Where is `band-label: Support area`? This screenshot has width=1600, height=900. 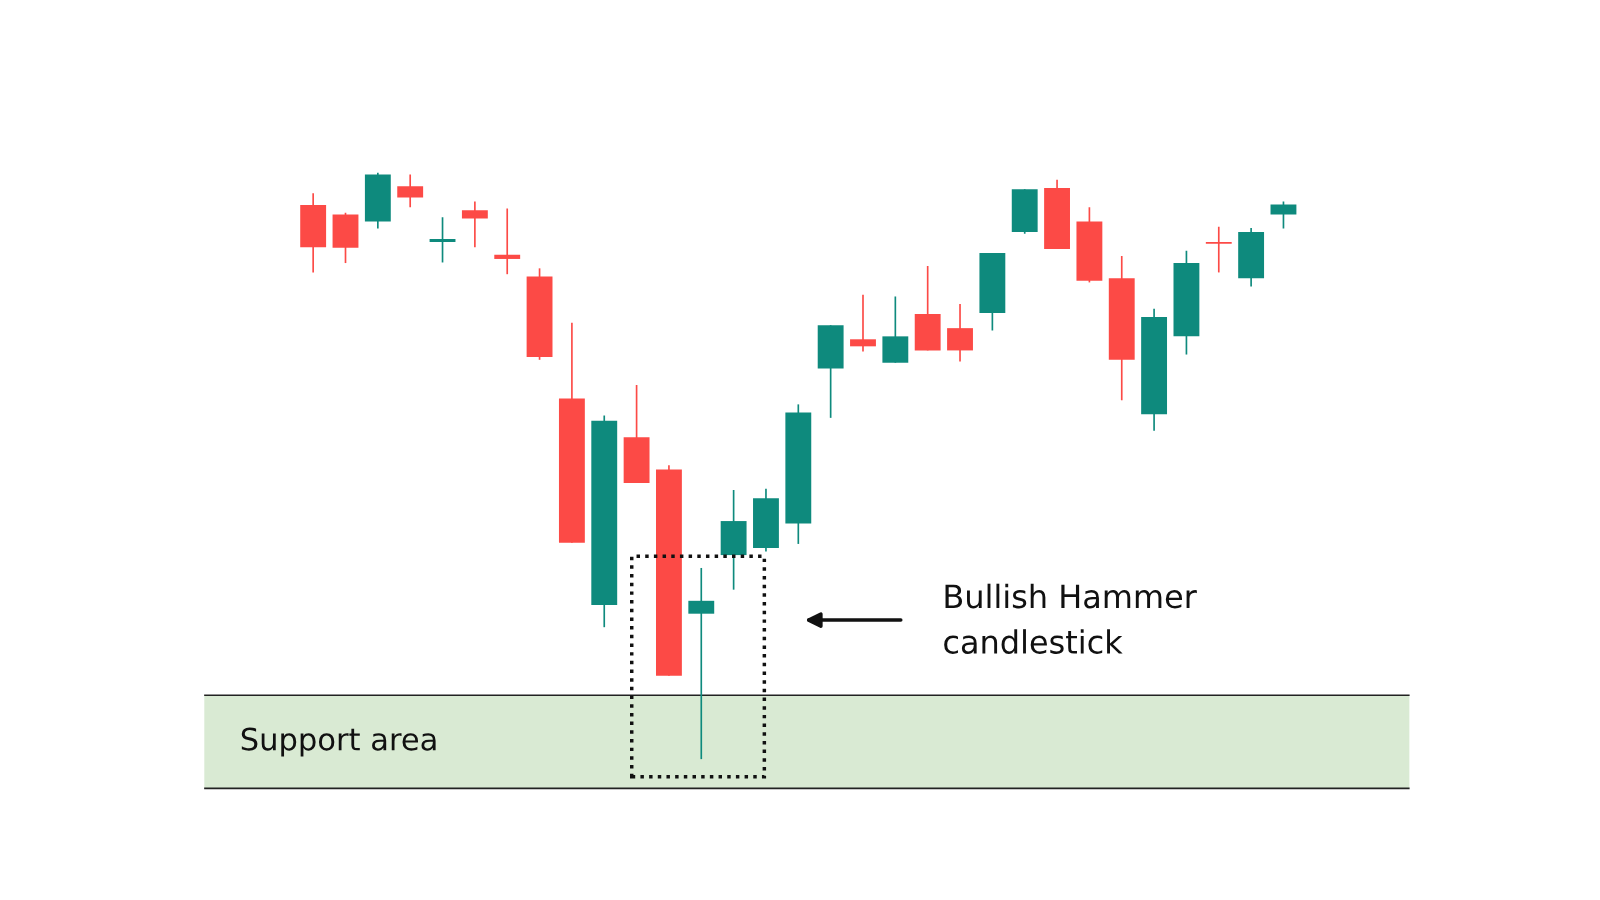
band-label: Support area is located at coordinates (338, 742).